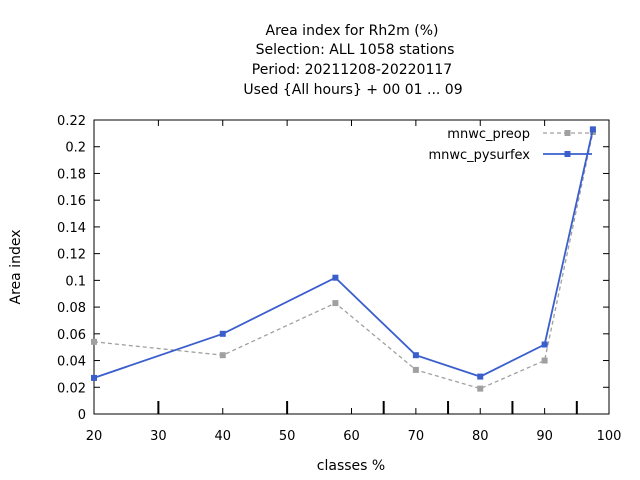  What do you see at coordinates (510, 145) in the screenshot?
I see `legend: mnwc_preop mnwc_pysurfex` at bounding box center [510, 145].